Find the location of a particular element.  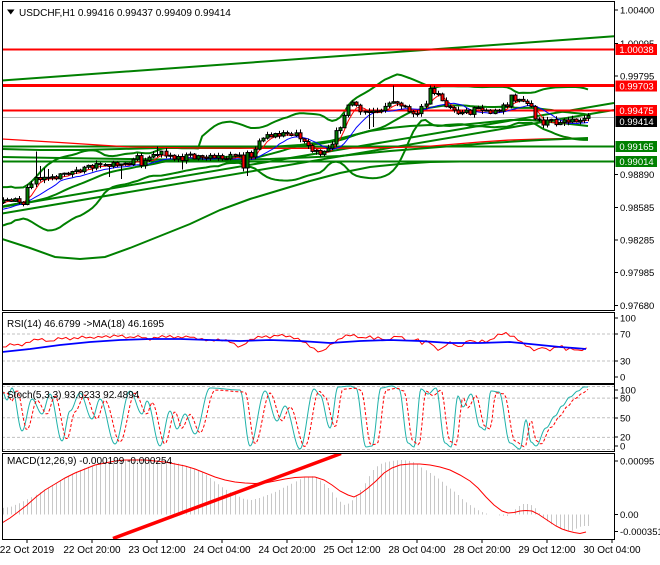

svg-text: 22 Oct 2019 is located at coordinates (27, 550).